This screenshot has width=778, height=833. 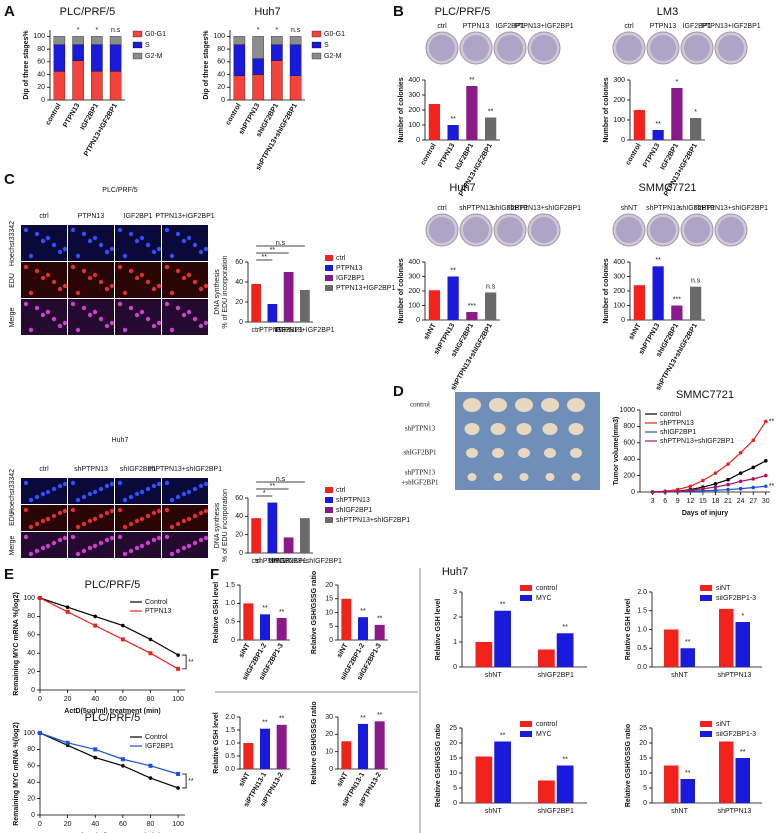 What do you see at coordinates (455, 803) in the screenshot?
I see `y-tick-label: 0` at bounding box center [455, 803].